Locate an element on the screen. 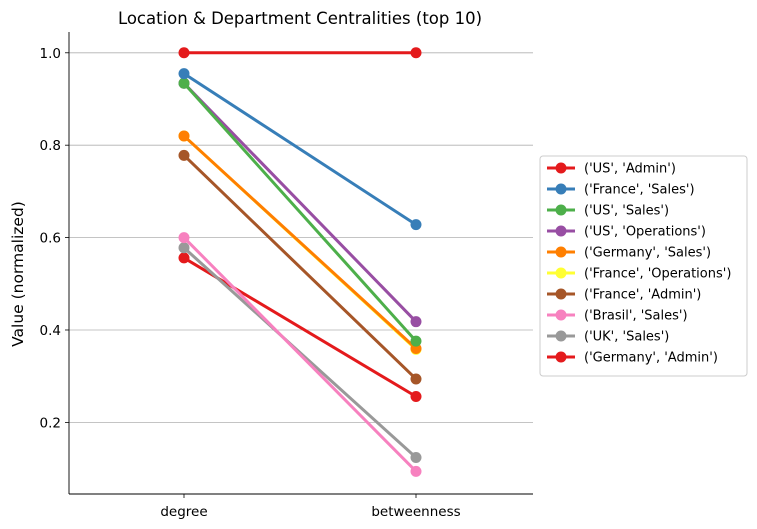  legend-item: ('Germany', 'Sales') is located at coordinates (629, 253).